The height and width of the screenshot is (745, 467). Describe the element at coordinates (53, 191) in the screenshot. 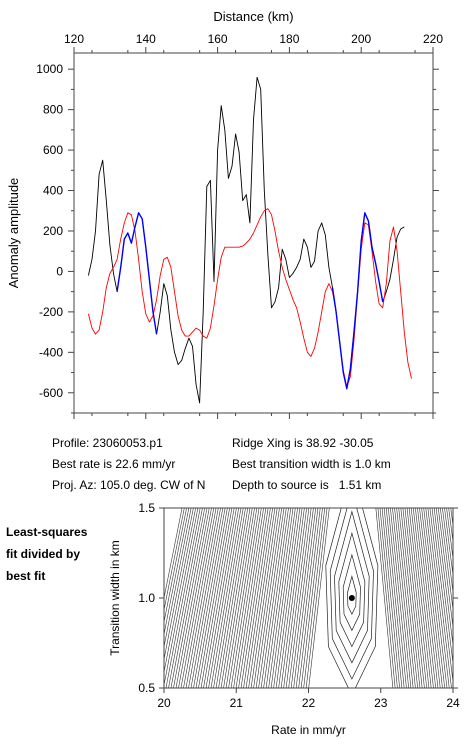

I see `y-tick-label: 400` at that location.